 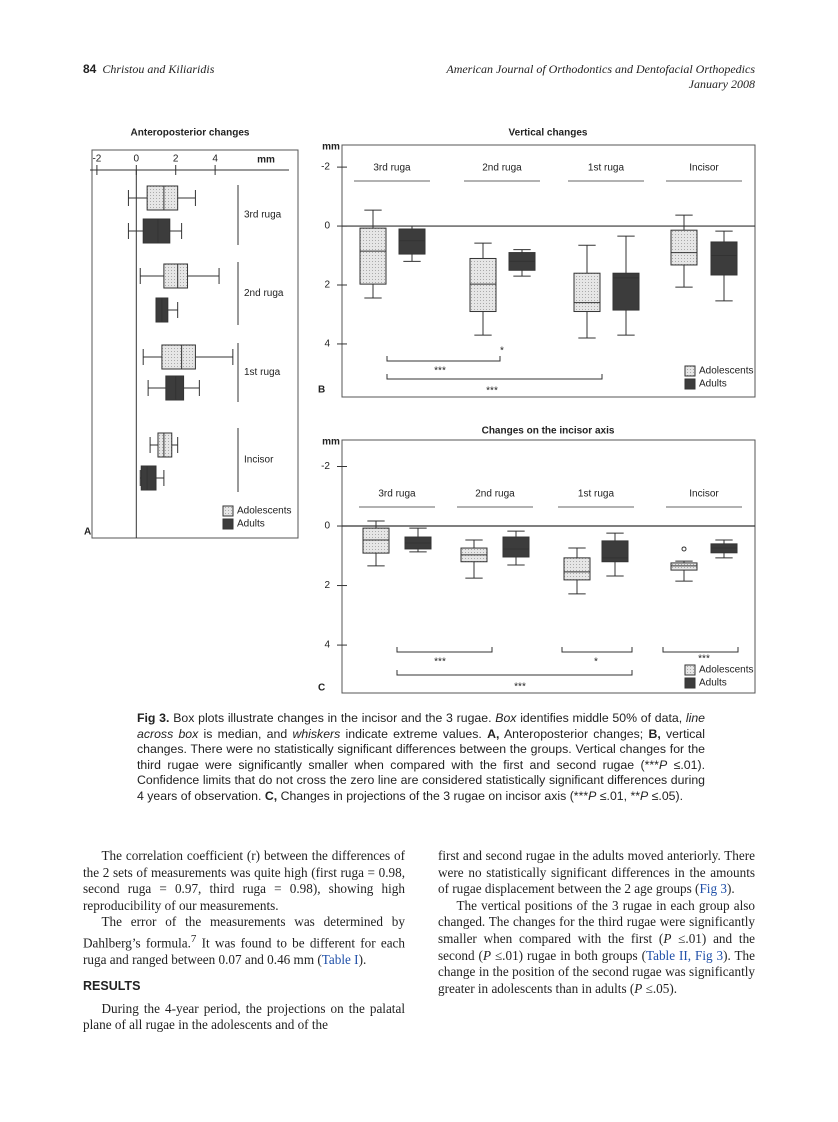 I want to click on text: ≤.05)., so click(x=661, y=988).